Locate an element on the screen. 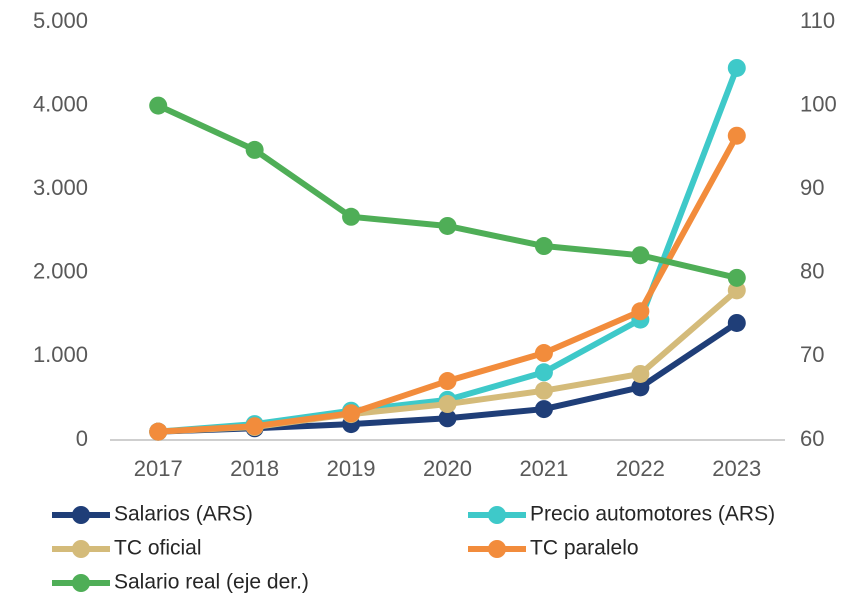 The image size is (856, 600). x-tick-label: 2020 is located at coordinates (447, 468).